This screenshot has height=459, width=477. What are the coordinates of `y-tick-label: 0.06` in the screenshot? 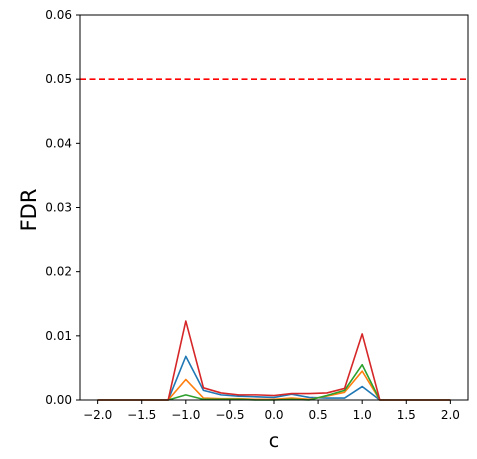 It's located at (58, 15).